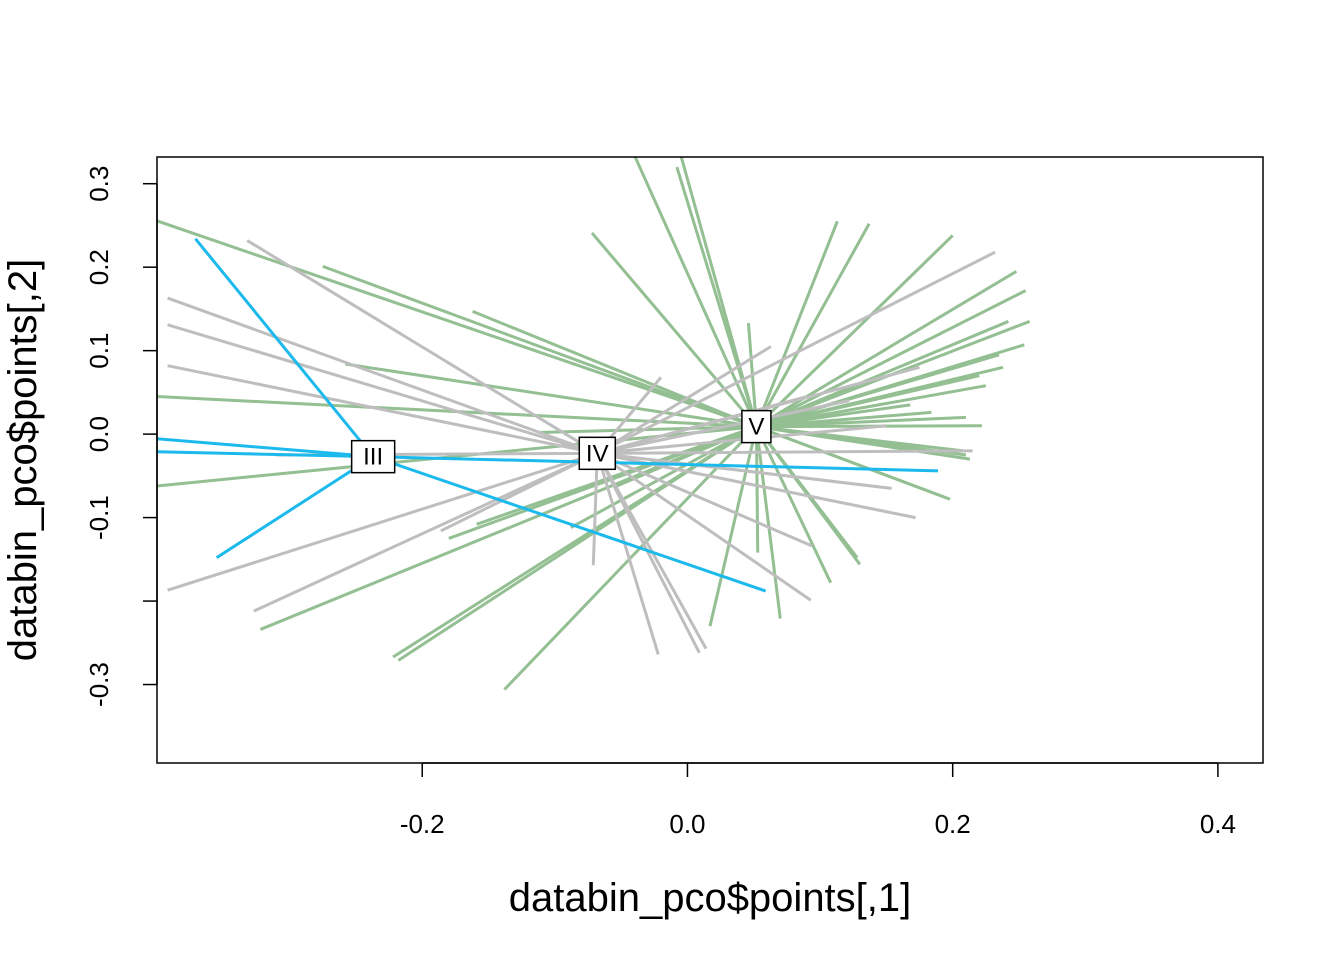 This screenshot has width=1344, height=960. I want to click on centroid-box-iv, so click(597, 453).